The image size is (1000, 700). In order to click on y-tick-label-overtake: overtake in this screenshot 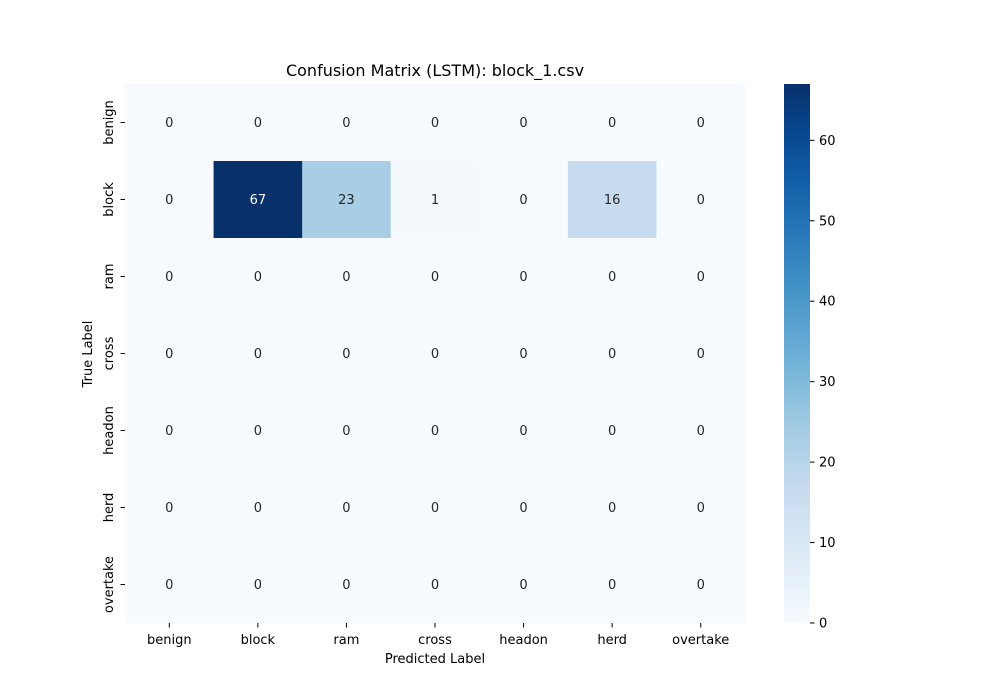, I will do `click(109, 584)`.